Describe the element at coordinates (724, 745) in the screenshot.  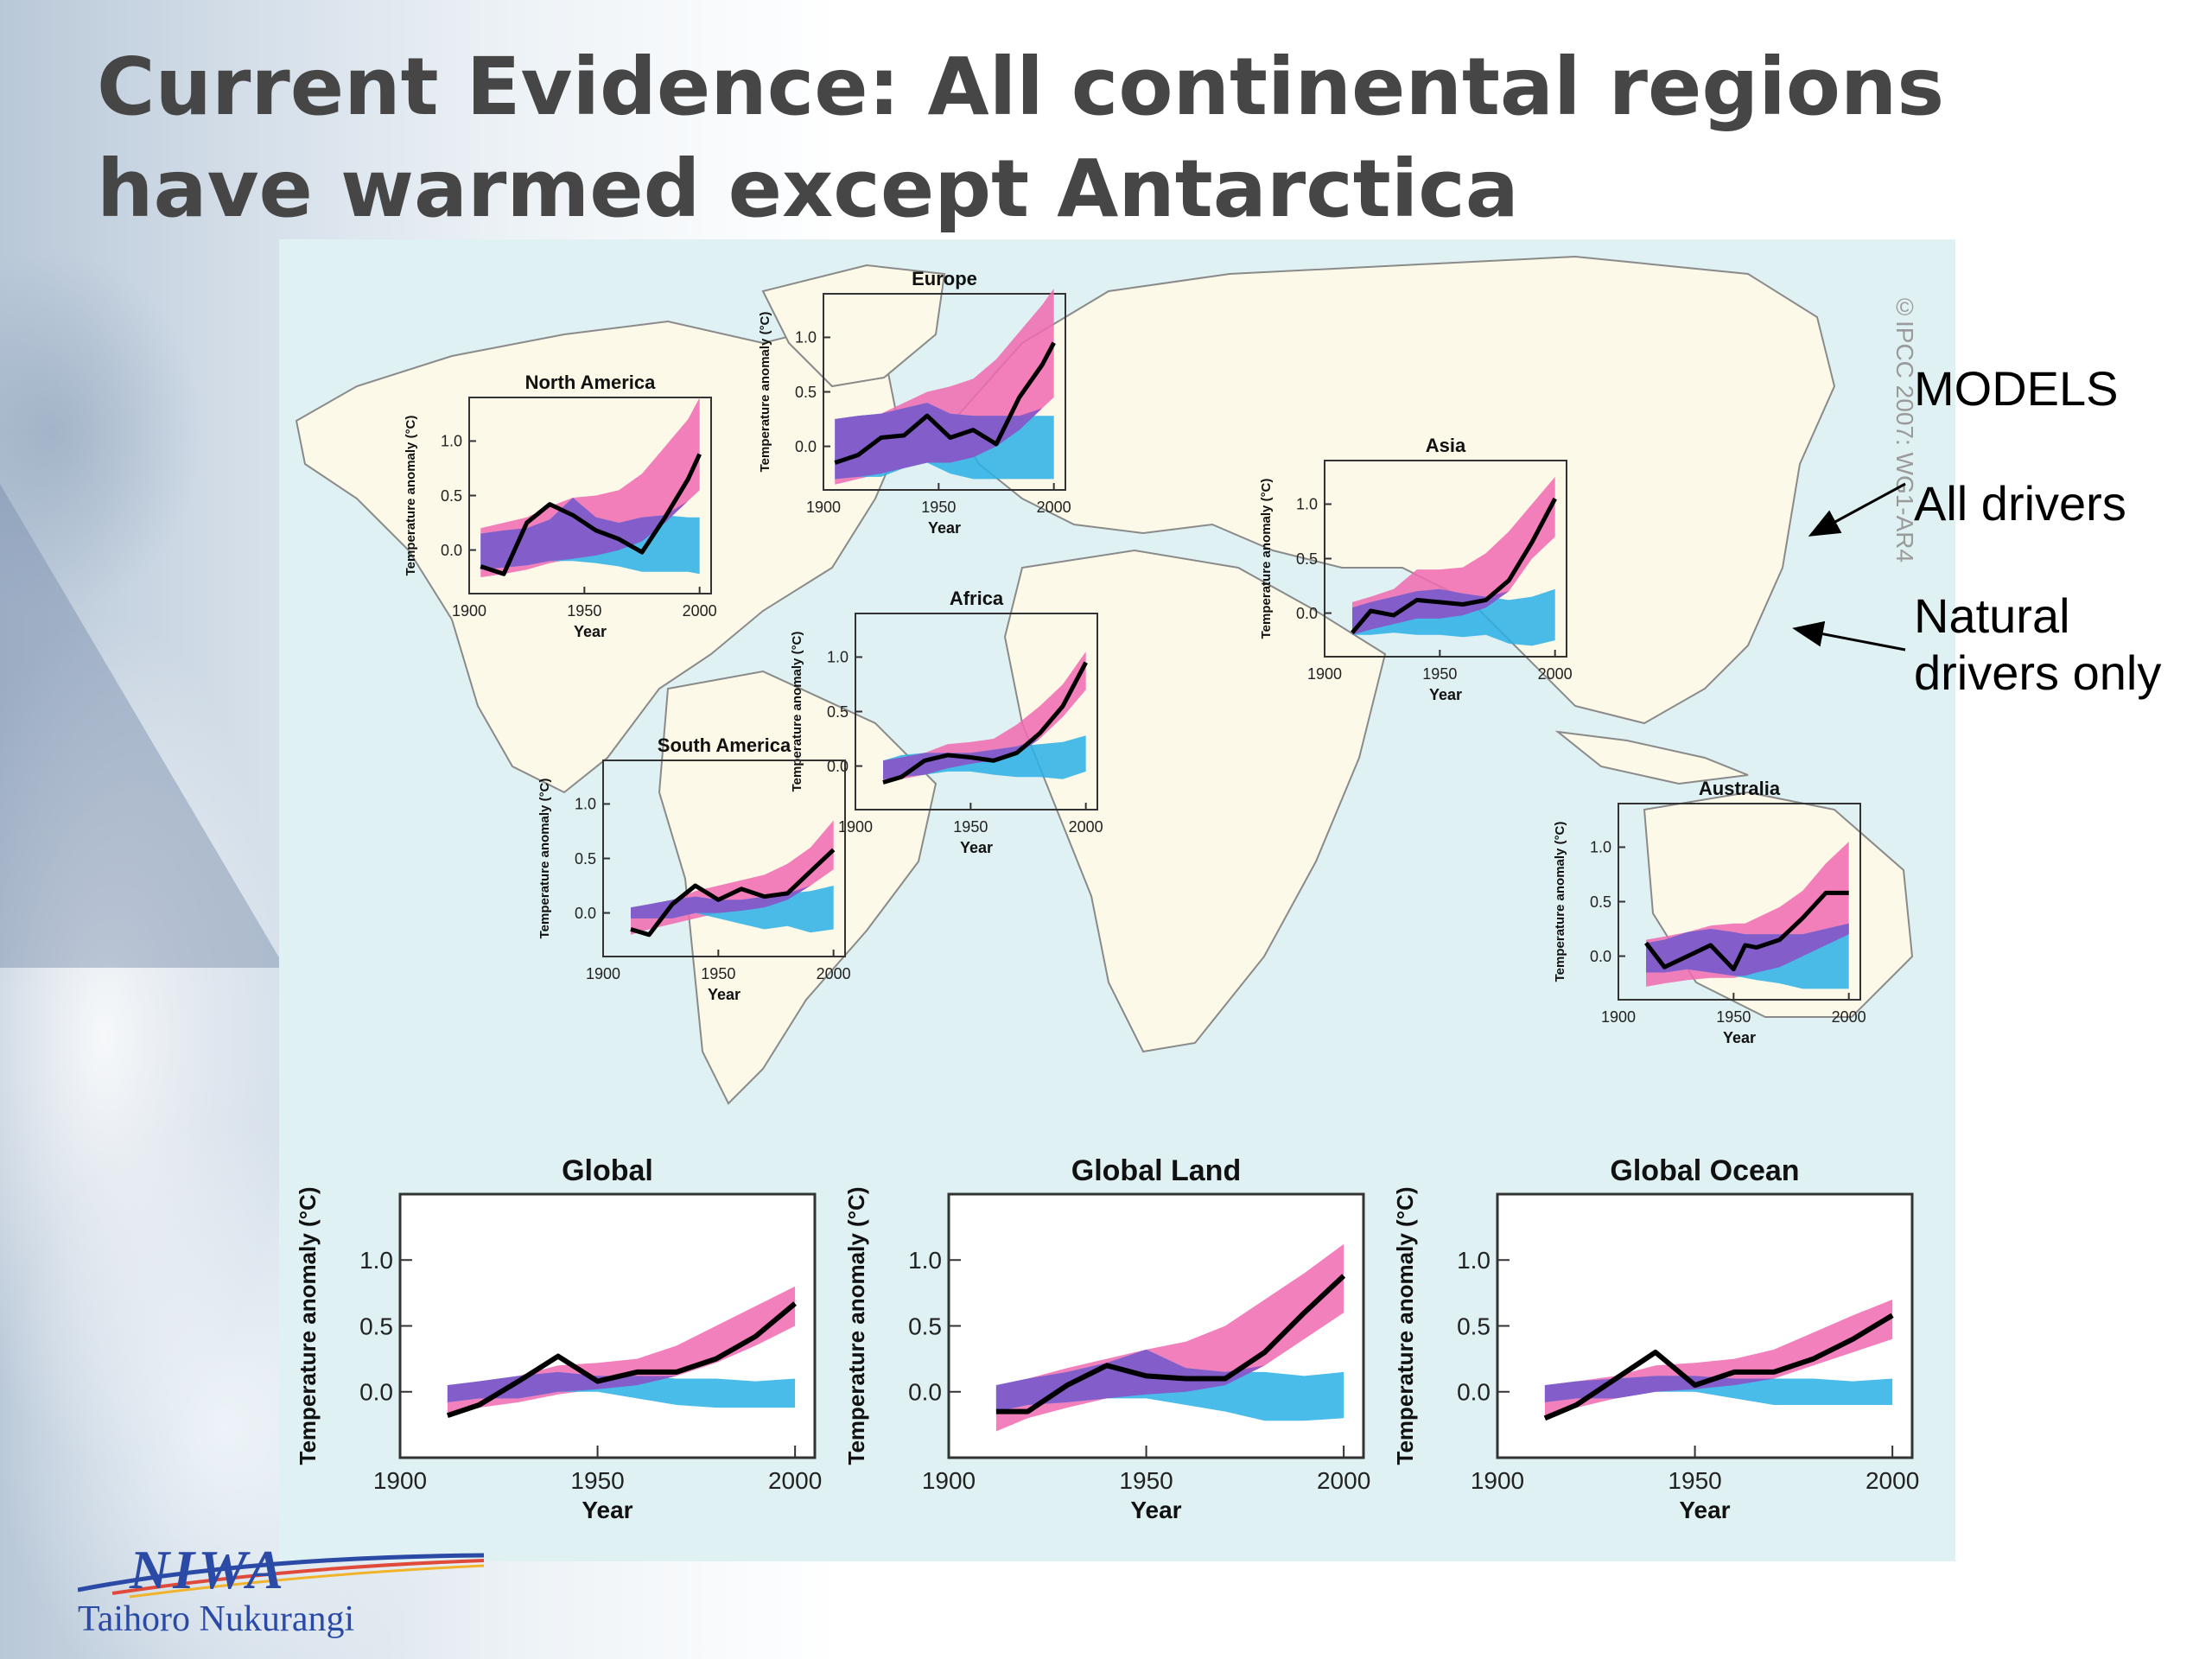
I see `south-america-title: South America` at that location.